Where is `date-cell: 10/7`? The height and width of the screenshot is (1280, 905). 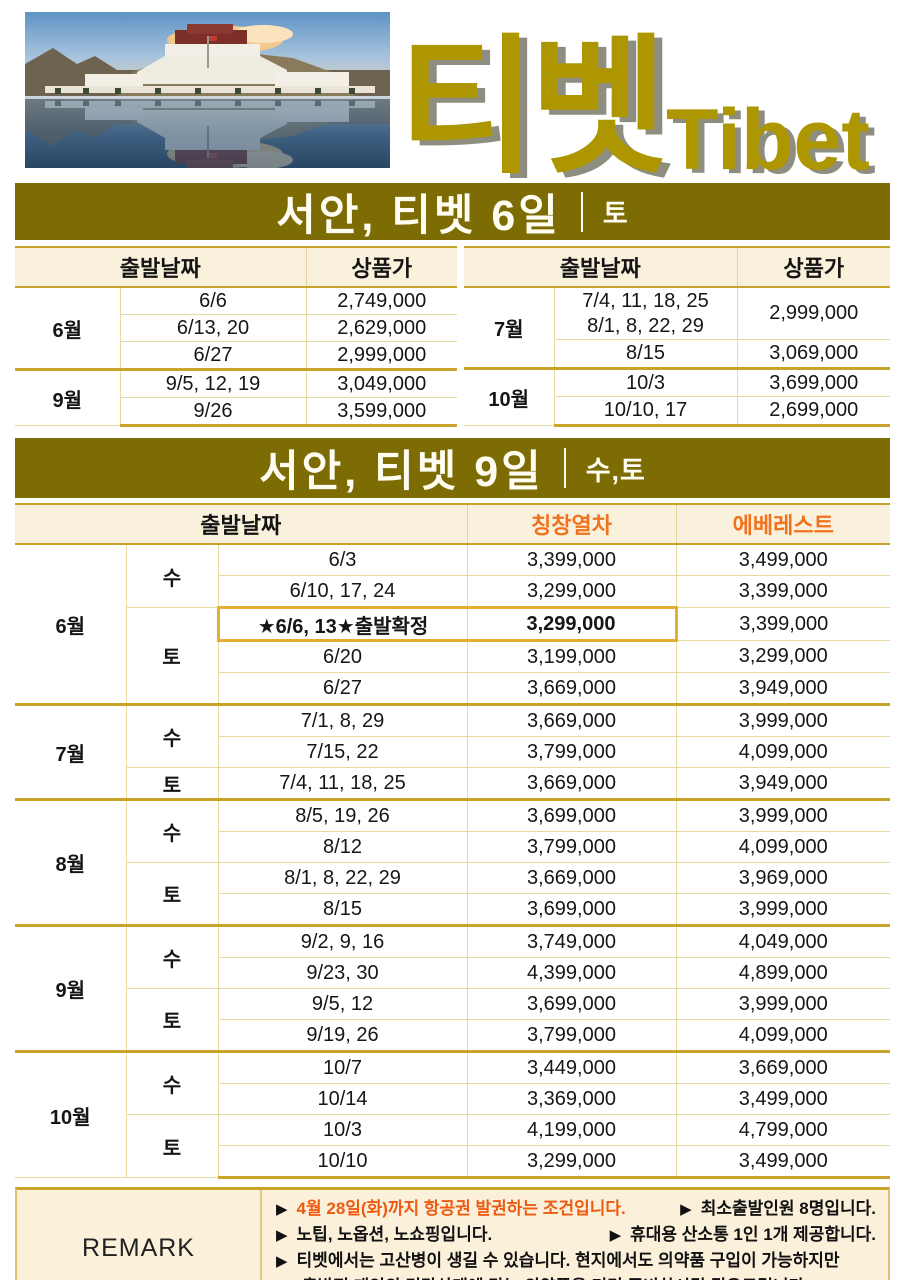 date-cell: 10/7 is located at coordinates (342, 1067).